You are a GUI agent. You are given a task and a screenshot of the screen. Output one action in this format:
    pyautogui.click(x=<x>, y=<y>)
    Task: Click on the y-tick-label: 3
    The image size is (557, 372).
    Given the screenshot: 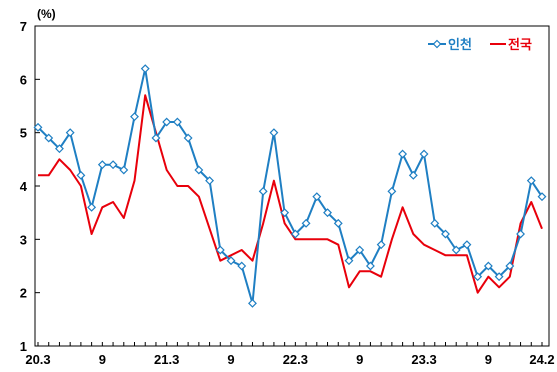 What is the action you would take?
    pyautogui.click(x=23, y=239)
    